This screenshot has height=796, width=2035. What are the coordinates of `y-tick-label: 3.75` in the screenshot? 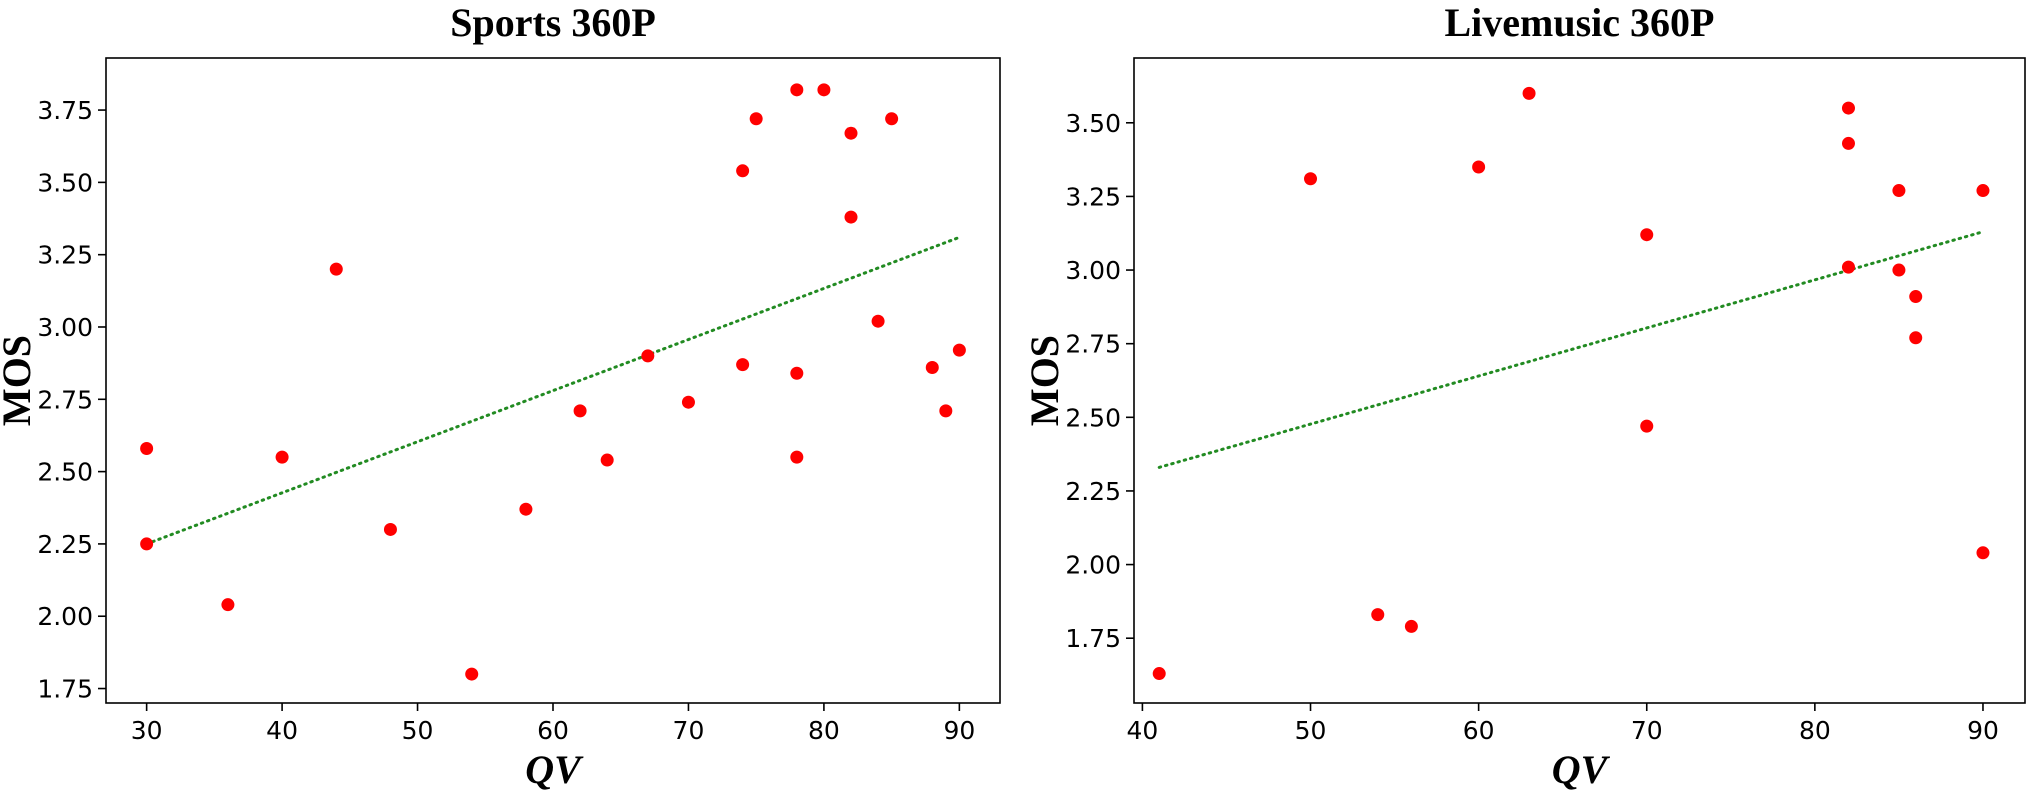 It's located at (65, 110).